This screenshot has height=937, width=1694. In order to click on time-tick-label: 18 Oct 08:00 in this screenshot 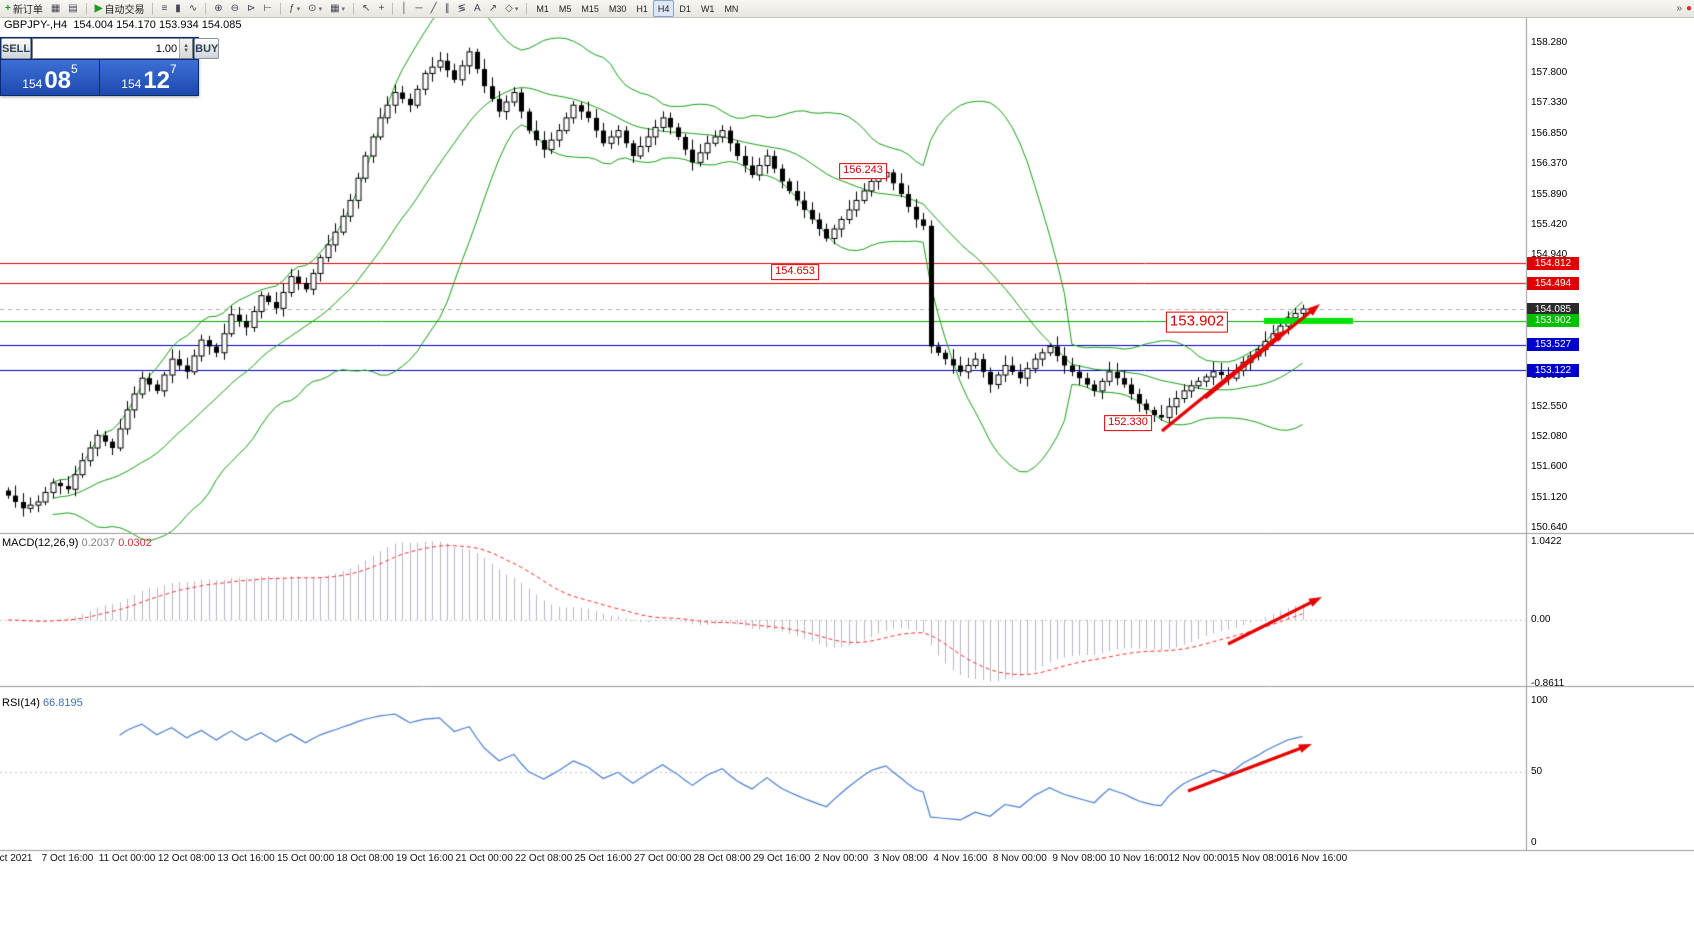, I will do `click(365, 858)`.